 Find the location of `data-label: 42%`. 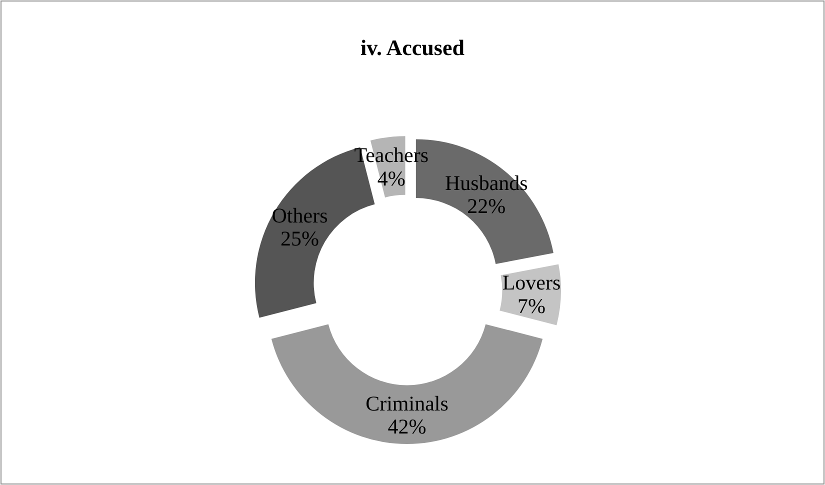

data-label: 42% is located at coordinates (407, 426).